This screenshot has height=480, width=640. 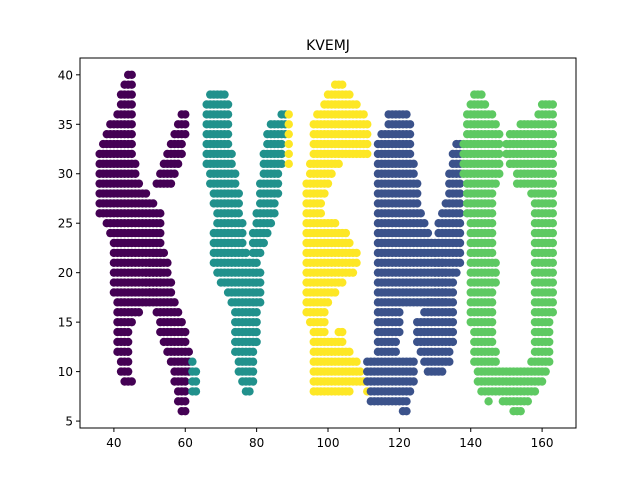 What do you see at coordinates (399, 443) in the screenshot?
I see `x-tick-label: 120` at bounding box center [399, 443].